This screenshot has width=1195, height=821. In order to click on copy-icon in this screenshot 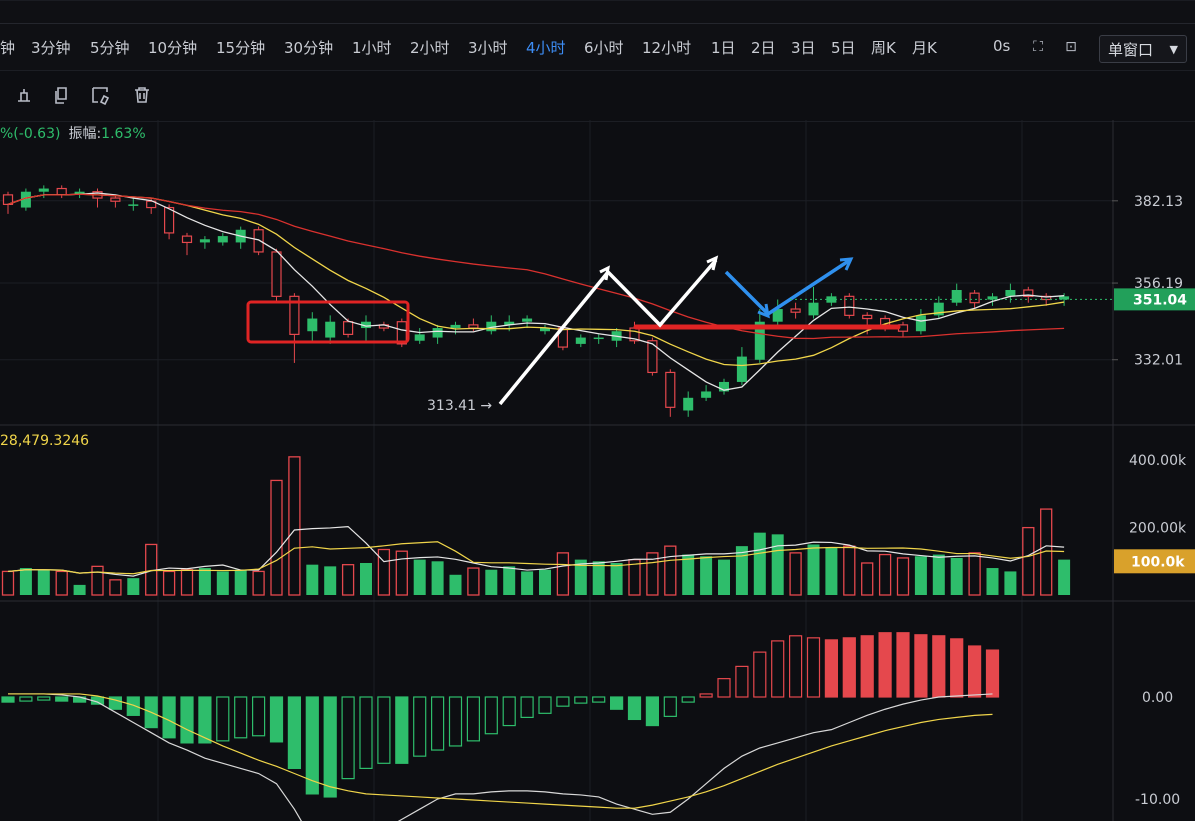, I will do `click(62, 95)`.